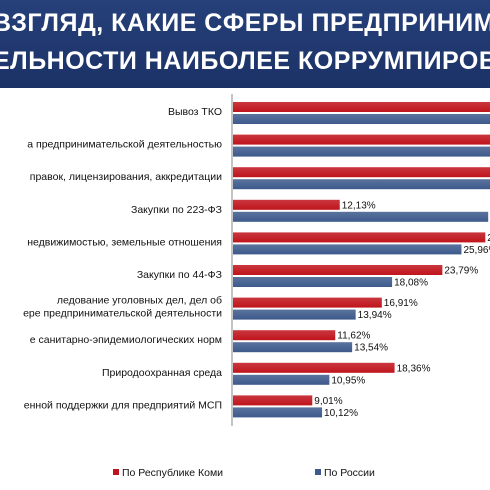 Image resolution: width=490 pixels, height=490 pixels. What do you see at coordinates (139, 301) in the screenshot?
I see `category-label: ледование уголовных дел, дел об` at bounding box center [139, 301].